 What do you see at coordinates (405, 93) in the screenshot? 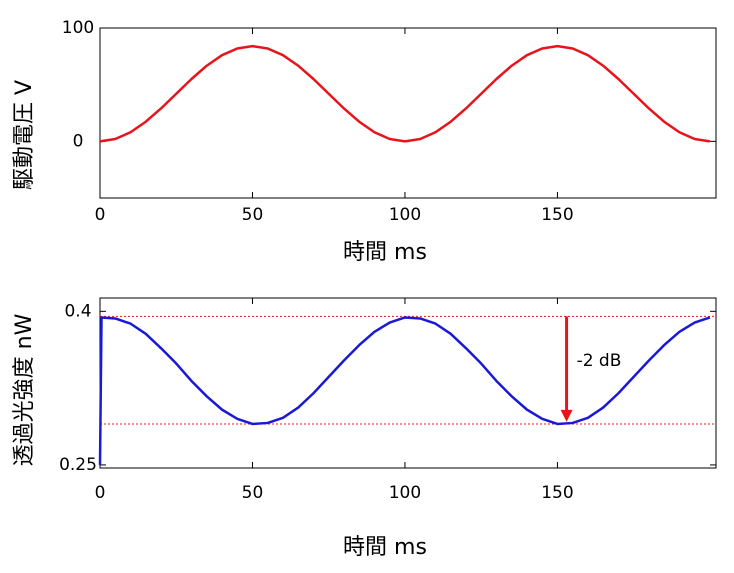
I see `data-line` at bounding box center [405, 93].